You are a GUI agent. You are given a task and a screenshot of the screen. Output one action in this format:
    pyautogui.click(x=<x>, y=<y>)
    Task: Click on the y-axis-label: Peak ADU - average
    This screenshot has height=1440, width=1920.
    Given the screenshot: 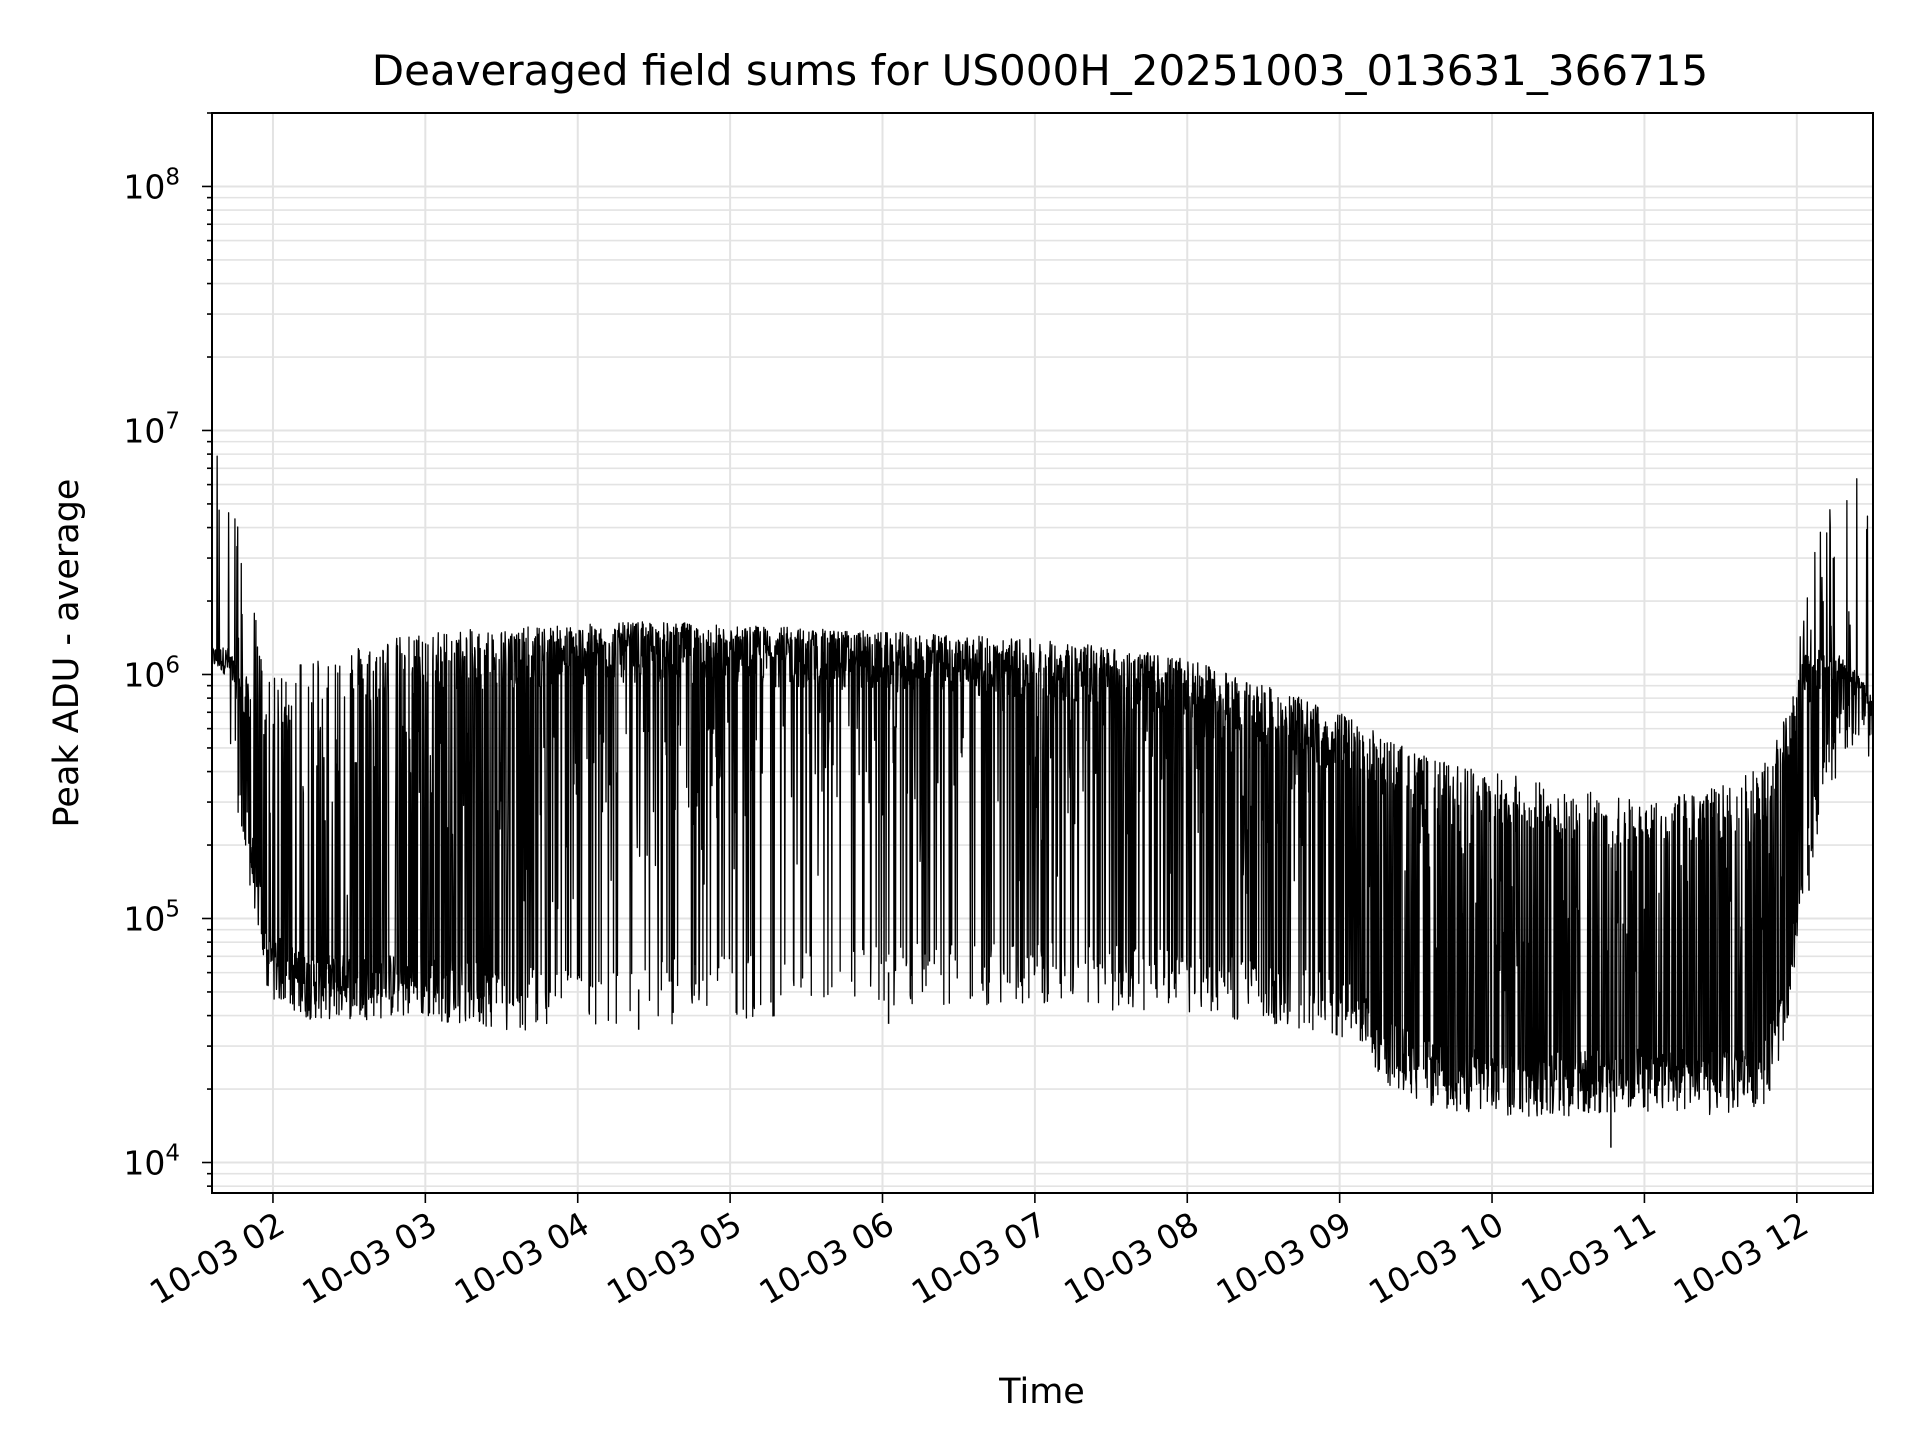 What is the action you would take?
    pyautogui.click(x=67, y=653)
    